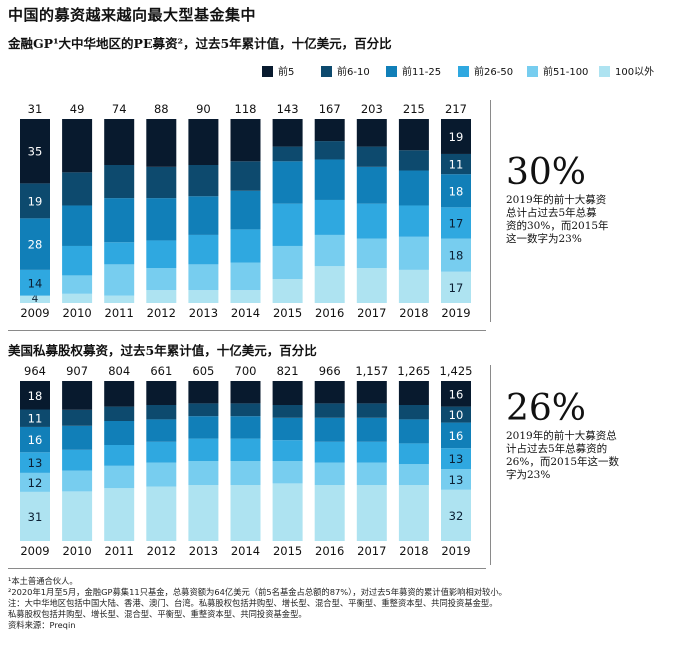 The image size is (700, 646). What do you see at coordinates (330, 109) in the screenshot?
I see `bar-total-label: 167` at bounding box center [330, 109].